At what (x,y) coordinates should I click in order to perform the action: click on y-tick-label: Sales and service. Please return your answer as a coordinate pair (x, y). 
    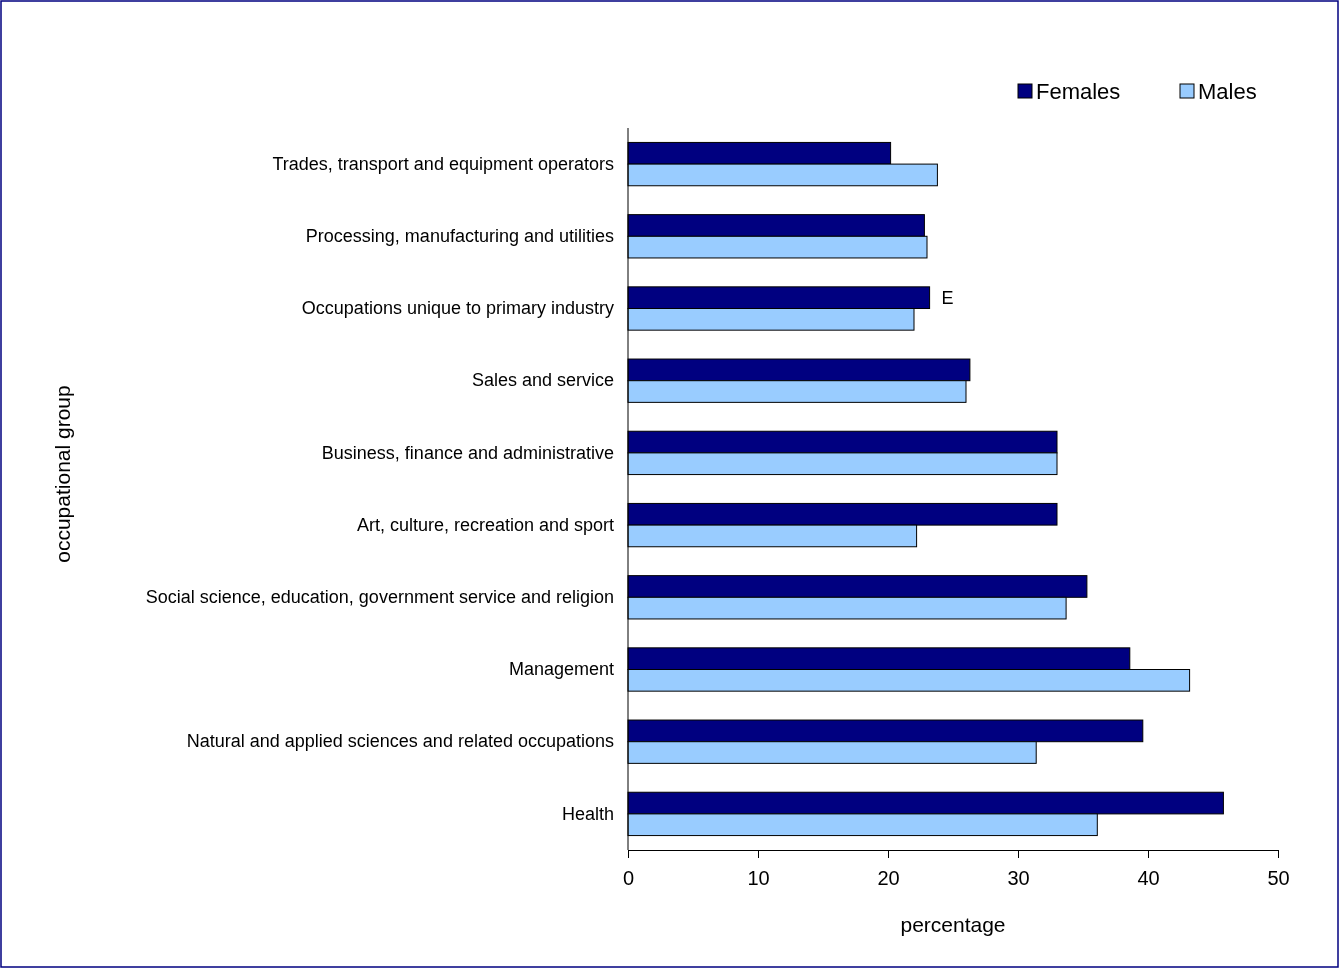
    Looking at the image, I should click on (542, 380).